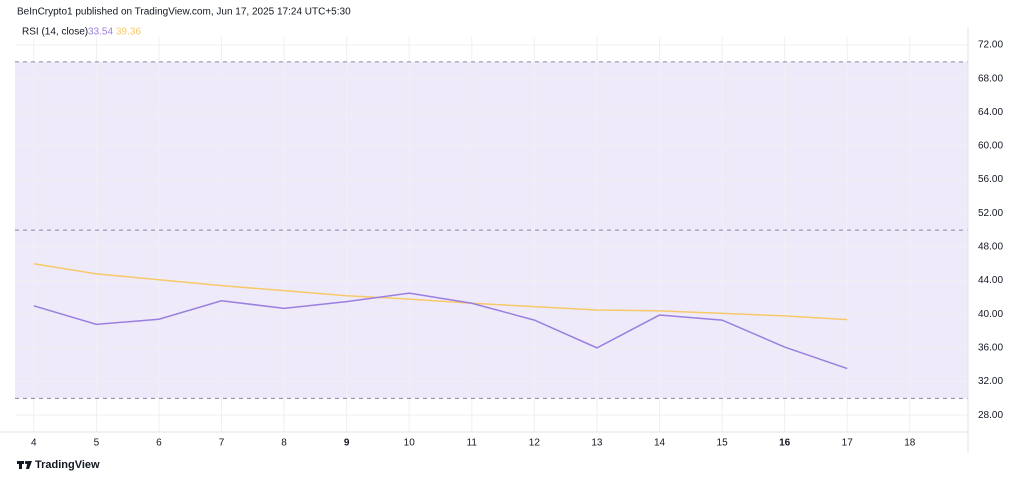  Describe the element at coordinates (785, 443) in the screenshot. I see `x-tick-label: 16` at that location.